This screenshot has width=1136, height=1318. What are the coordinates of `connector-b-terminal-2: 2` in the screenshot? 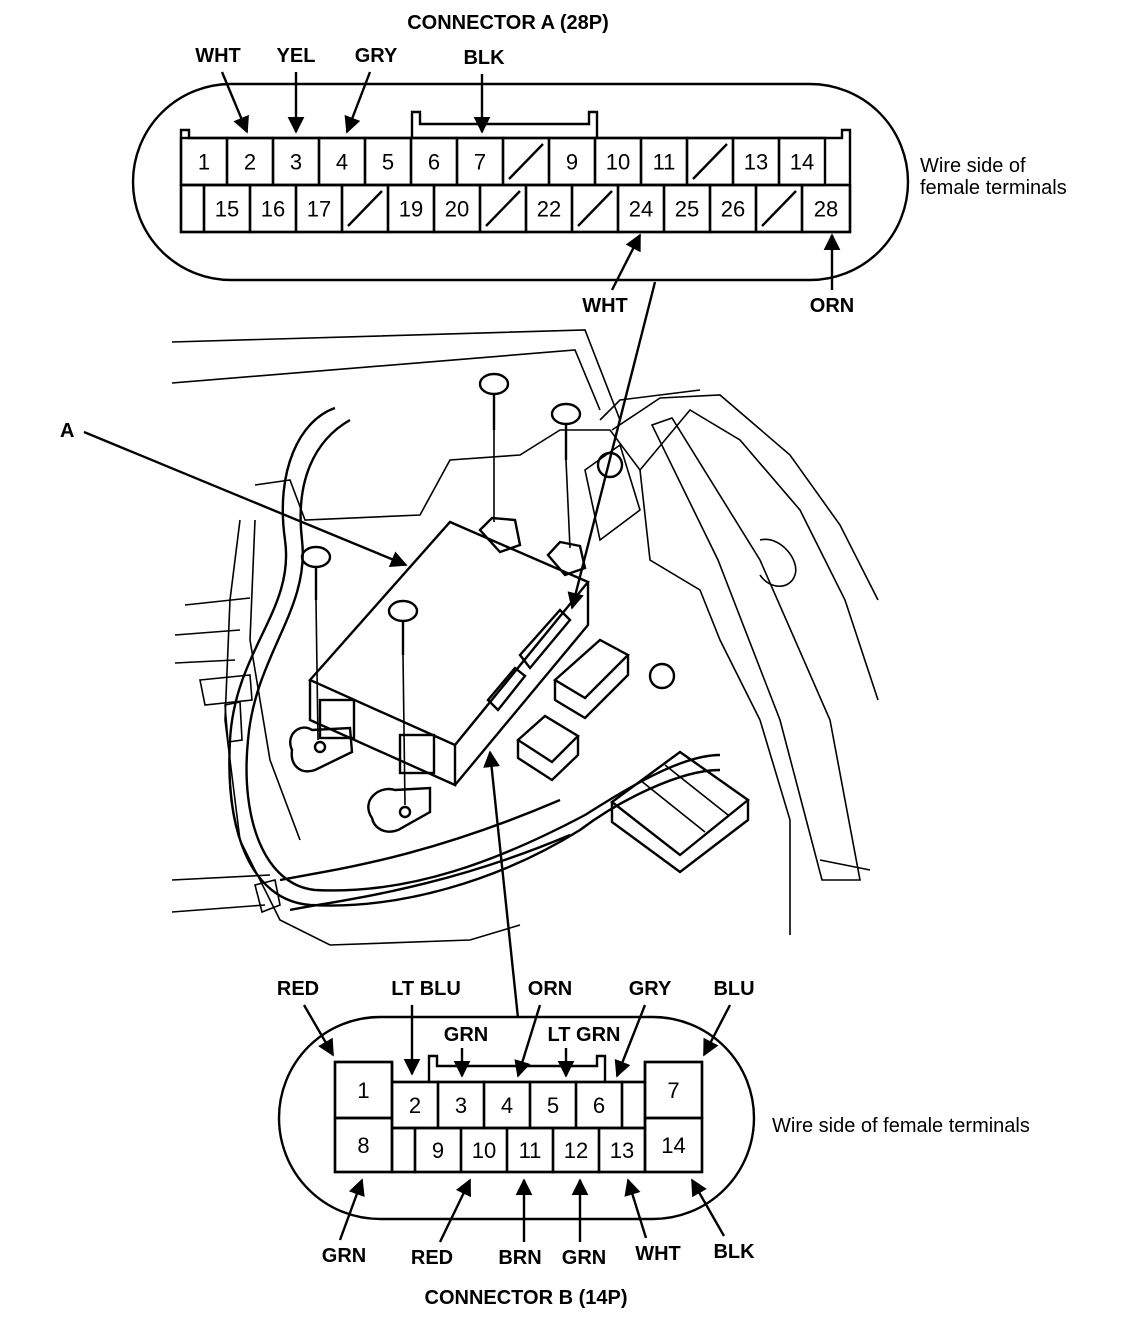 It's located at (415, 1105).